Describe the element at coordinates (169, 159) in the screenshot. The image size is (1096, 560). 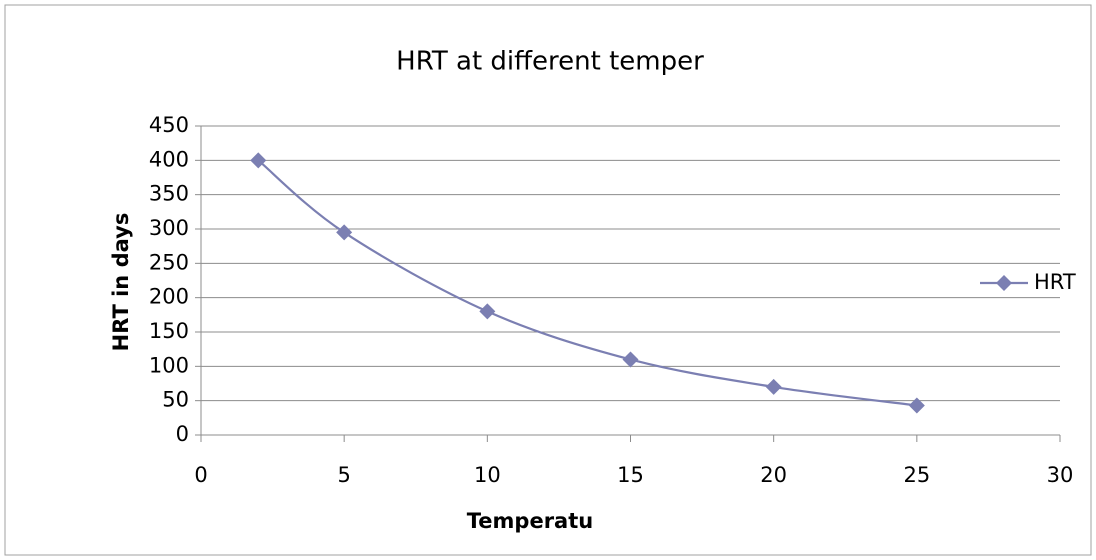
I see `y-tick-label: 400` at that location.